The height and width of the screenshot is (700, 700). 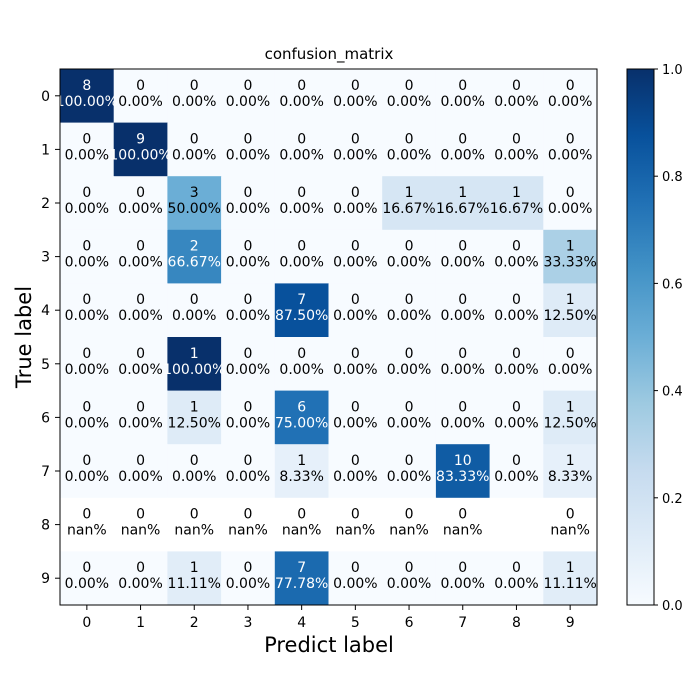 What do you see at coordinates (301, 477) in the screenshot?
I see `cell-percent-label: 8.33%` at bounding box center [301, 477].